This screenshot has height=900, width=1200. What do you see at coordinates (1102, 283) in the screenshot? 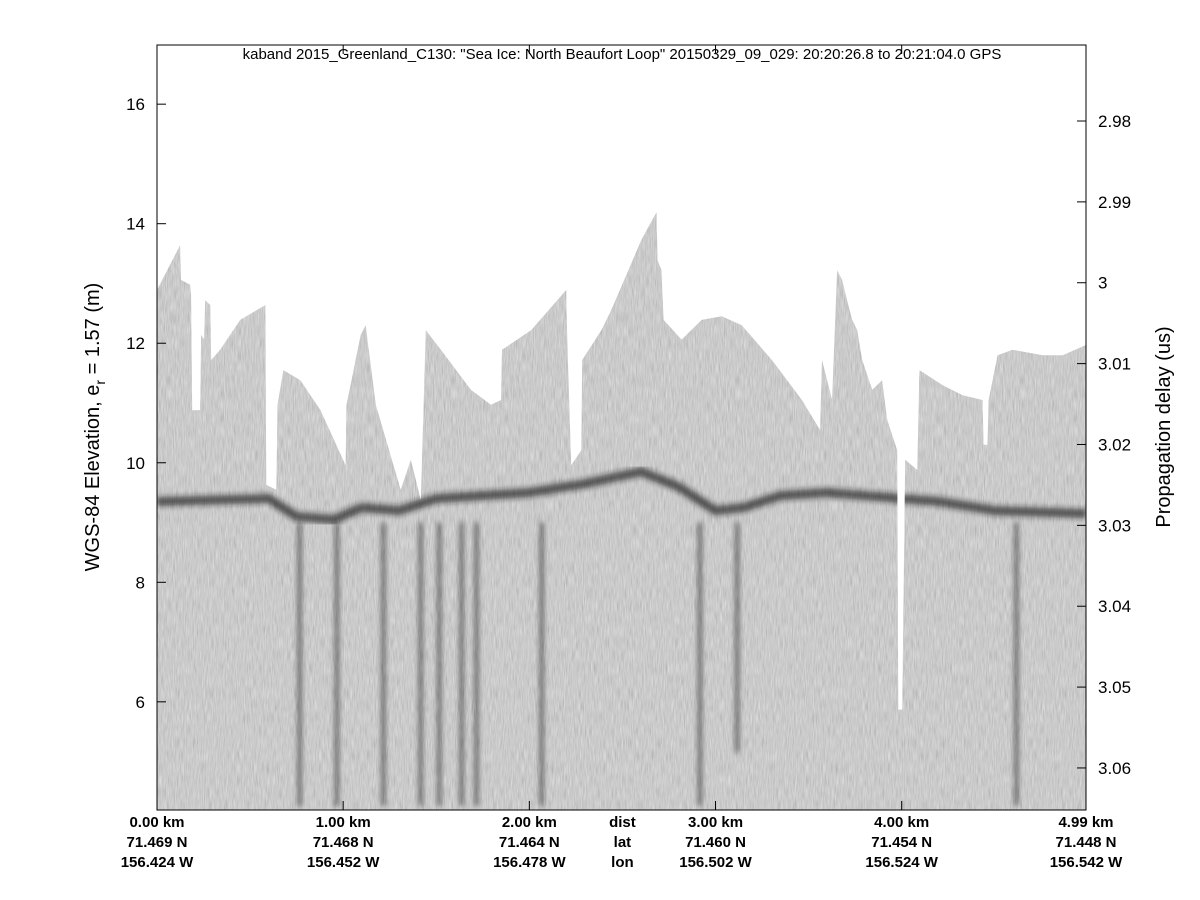
I see `y2-tick-label: 3` at bounding box center [1102, 283].